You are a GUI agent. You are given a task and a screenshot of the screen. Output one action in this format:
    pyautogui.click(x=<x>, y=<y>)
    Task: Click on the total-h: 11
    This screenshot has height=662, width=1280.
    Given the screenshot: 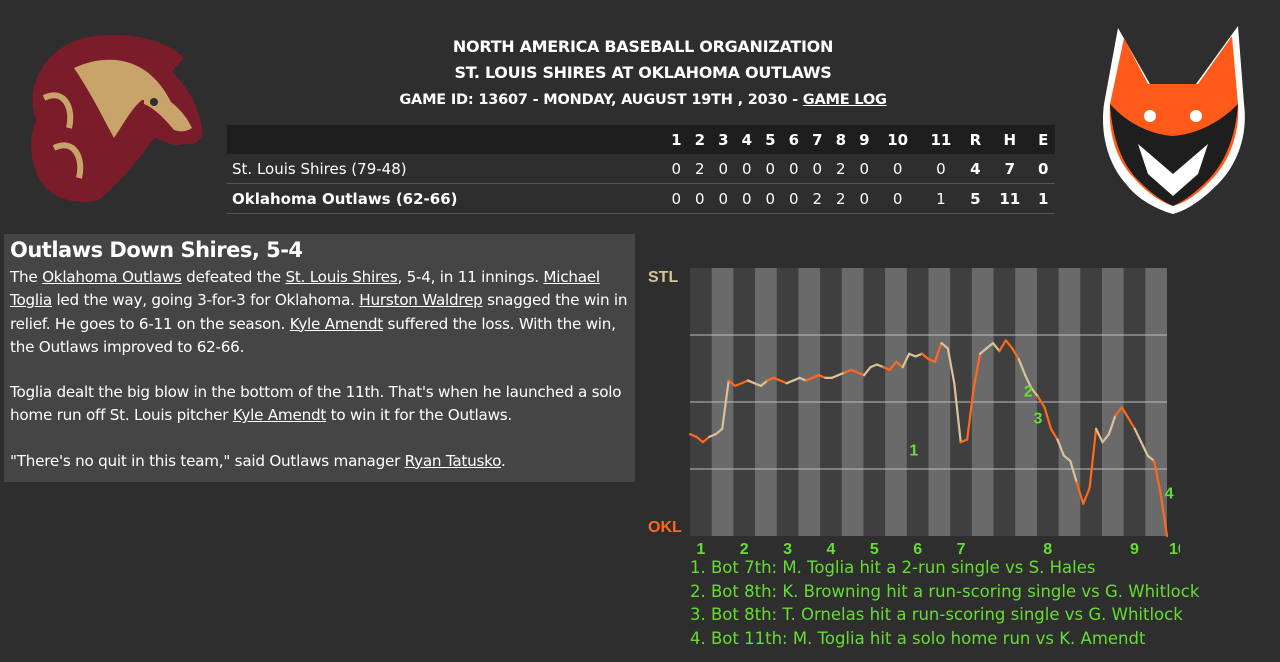 What is the action you would take?
    pyautogui.click(x=1010, y=198)
    